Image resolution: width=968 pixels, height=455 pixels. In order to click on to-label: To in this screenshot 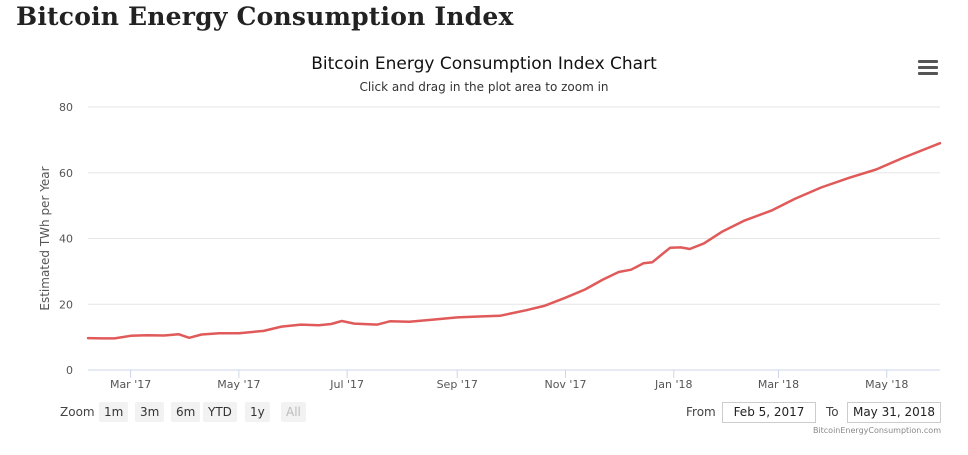, I will do `click(832, 412)`.